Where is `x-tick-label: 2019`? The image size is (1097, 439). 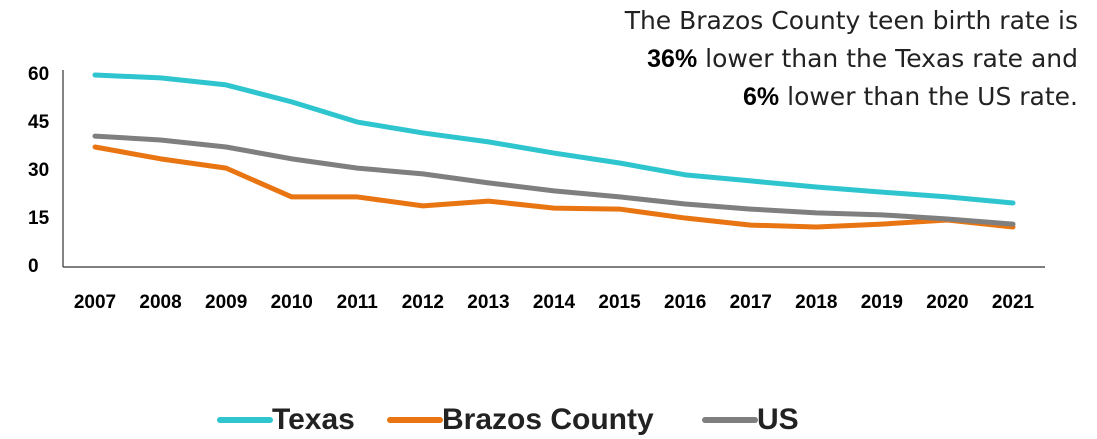 x-tick-label: 2019 is located at coordinates (882, 302).